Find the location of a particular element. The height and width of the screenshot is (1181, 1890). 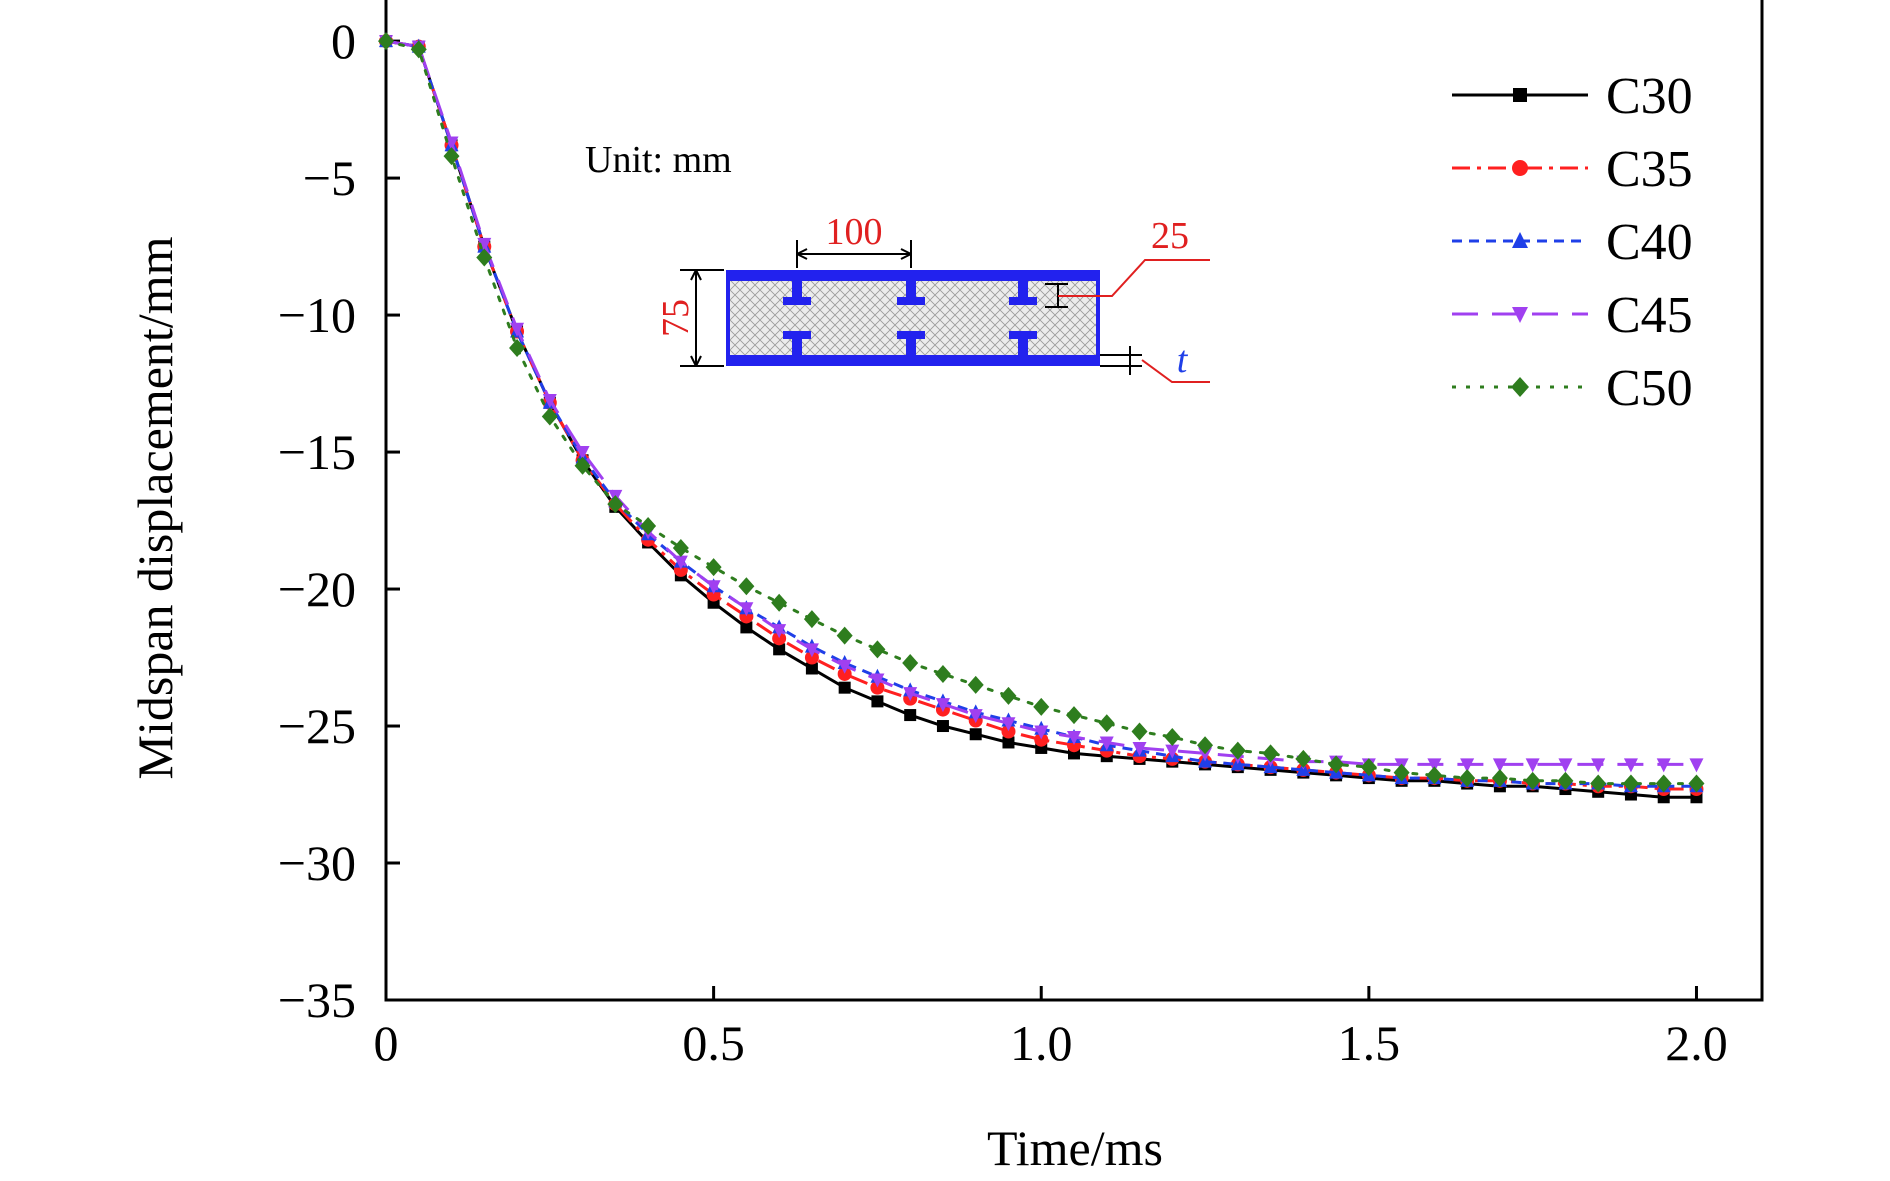

legend-label: C50 is located at coordinates (1649, 388).